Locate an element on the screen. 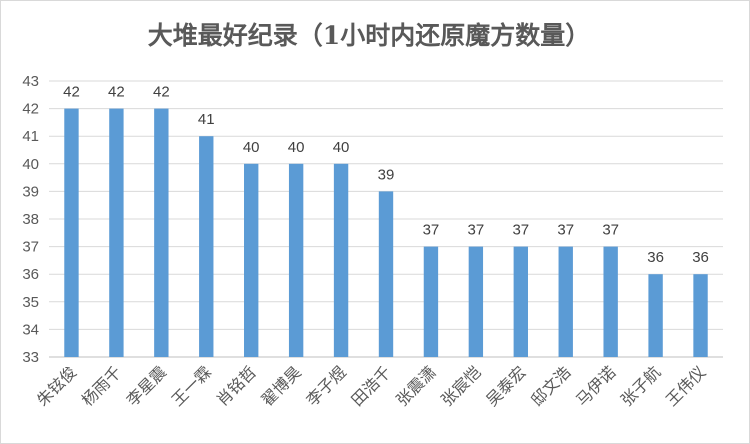 The width and height of the screenshot is (750, 444). x-tick-label: 王一霖 is located at coordinates (191, 385).